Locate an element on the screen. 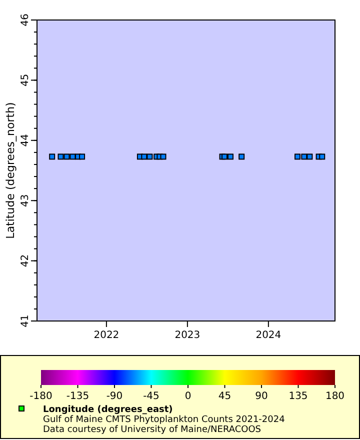  color-bar-label: -90 is located at coordinates (114, 396).